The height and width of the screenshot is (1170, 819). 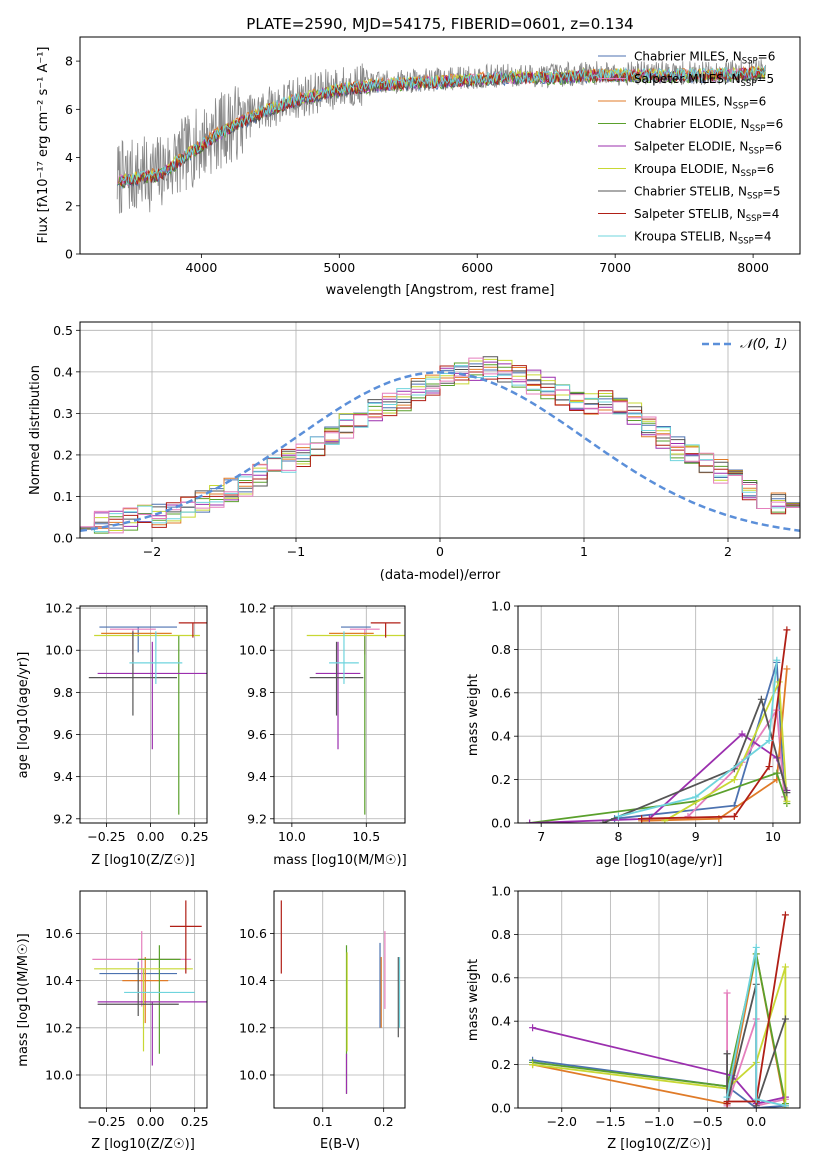 I want to click on mass-vs-z-ticks: −0.25 0.00 0.25 10.0 10.2 10.4 10.6, so click(x=126, y=1027).